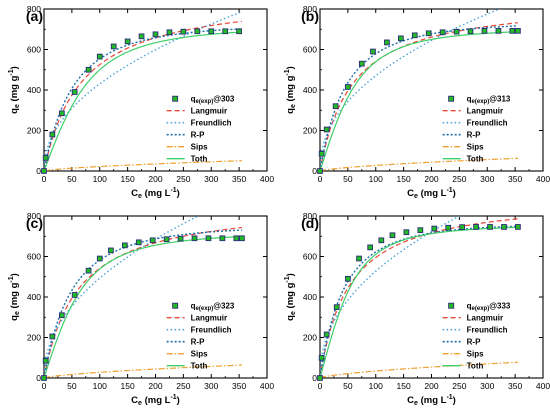 Image resolution: width=550 pixels, height=415 pixels. Describe the element at coordinates (515, 386) in the screenshot. I see `x-tick-label: 350` at that location.